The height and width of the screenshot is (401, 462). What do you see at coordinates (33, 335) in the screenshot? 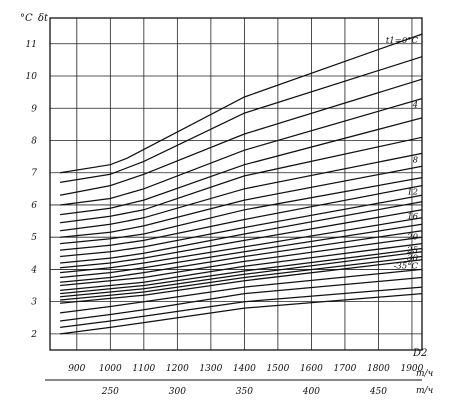
I see `y-tick-label: 2` at bounding box center [33, 335].